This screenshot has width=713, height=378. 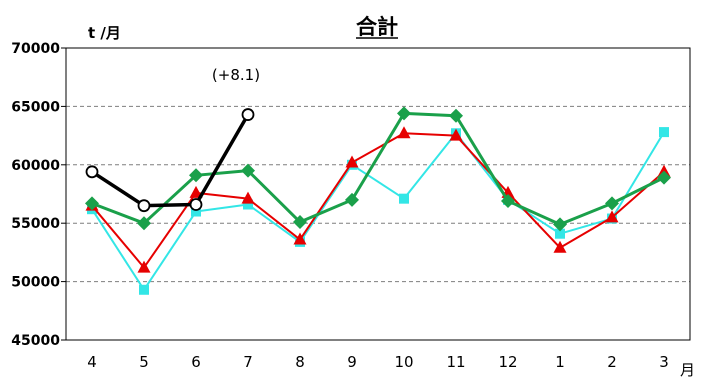 What do you see at coordinates (196, 362) in the screenshot?
I see `x-tick-label: 6` at bounding box center [196, 362].